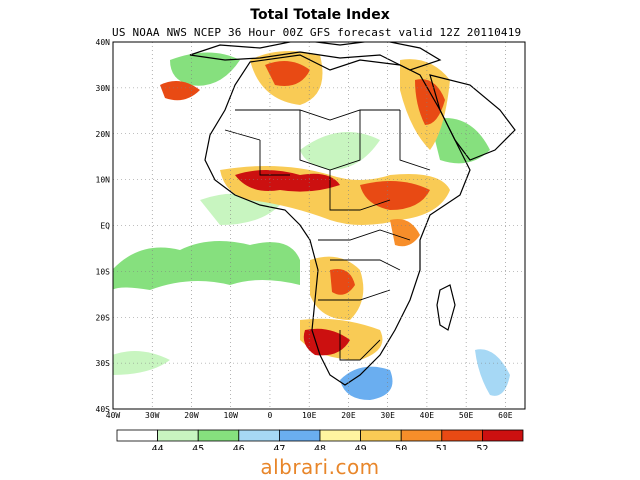 The width and height of the screenshot is (640, 480). I want to click on longitude-label: 10E, so click(309, 415).